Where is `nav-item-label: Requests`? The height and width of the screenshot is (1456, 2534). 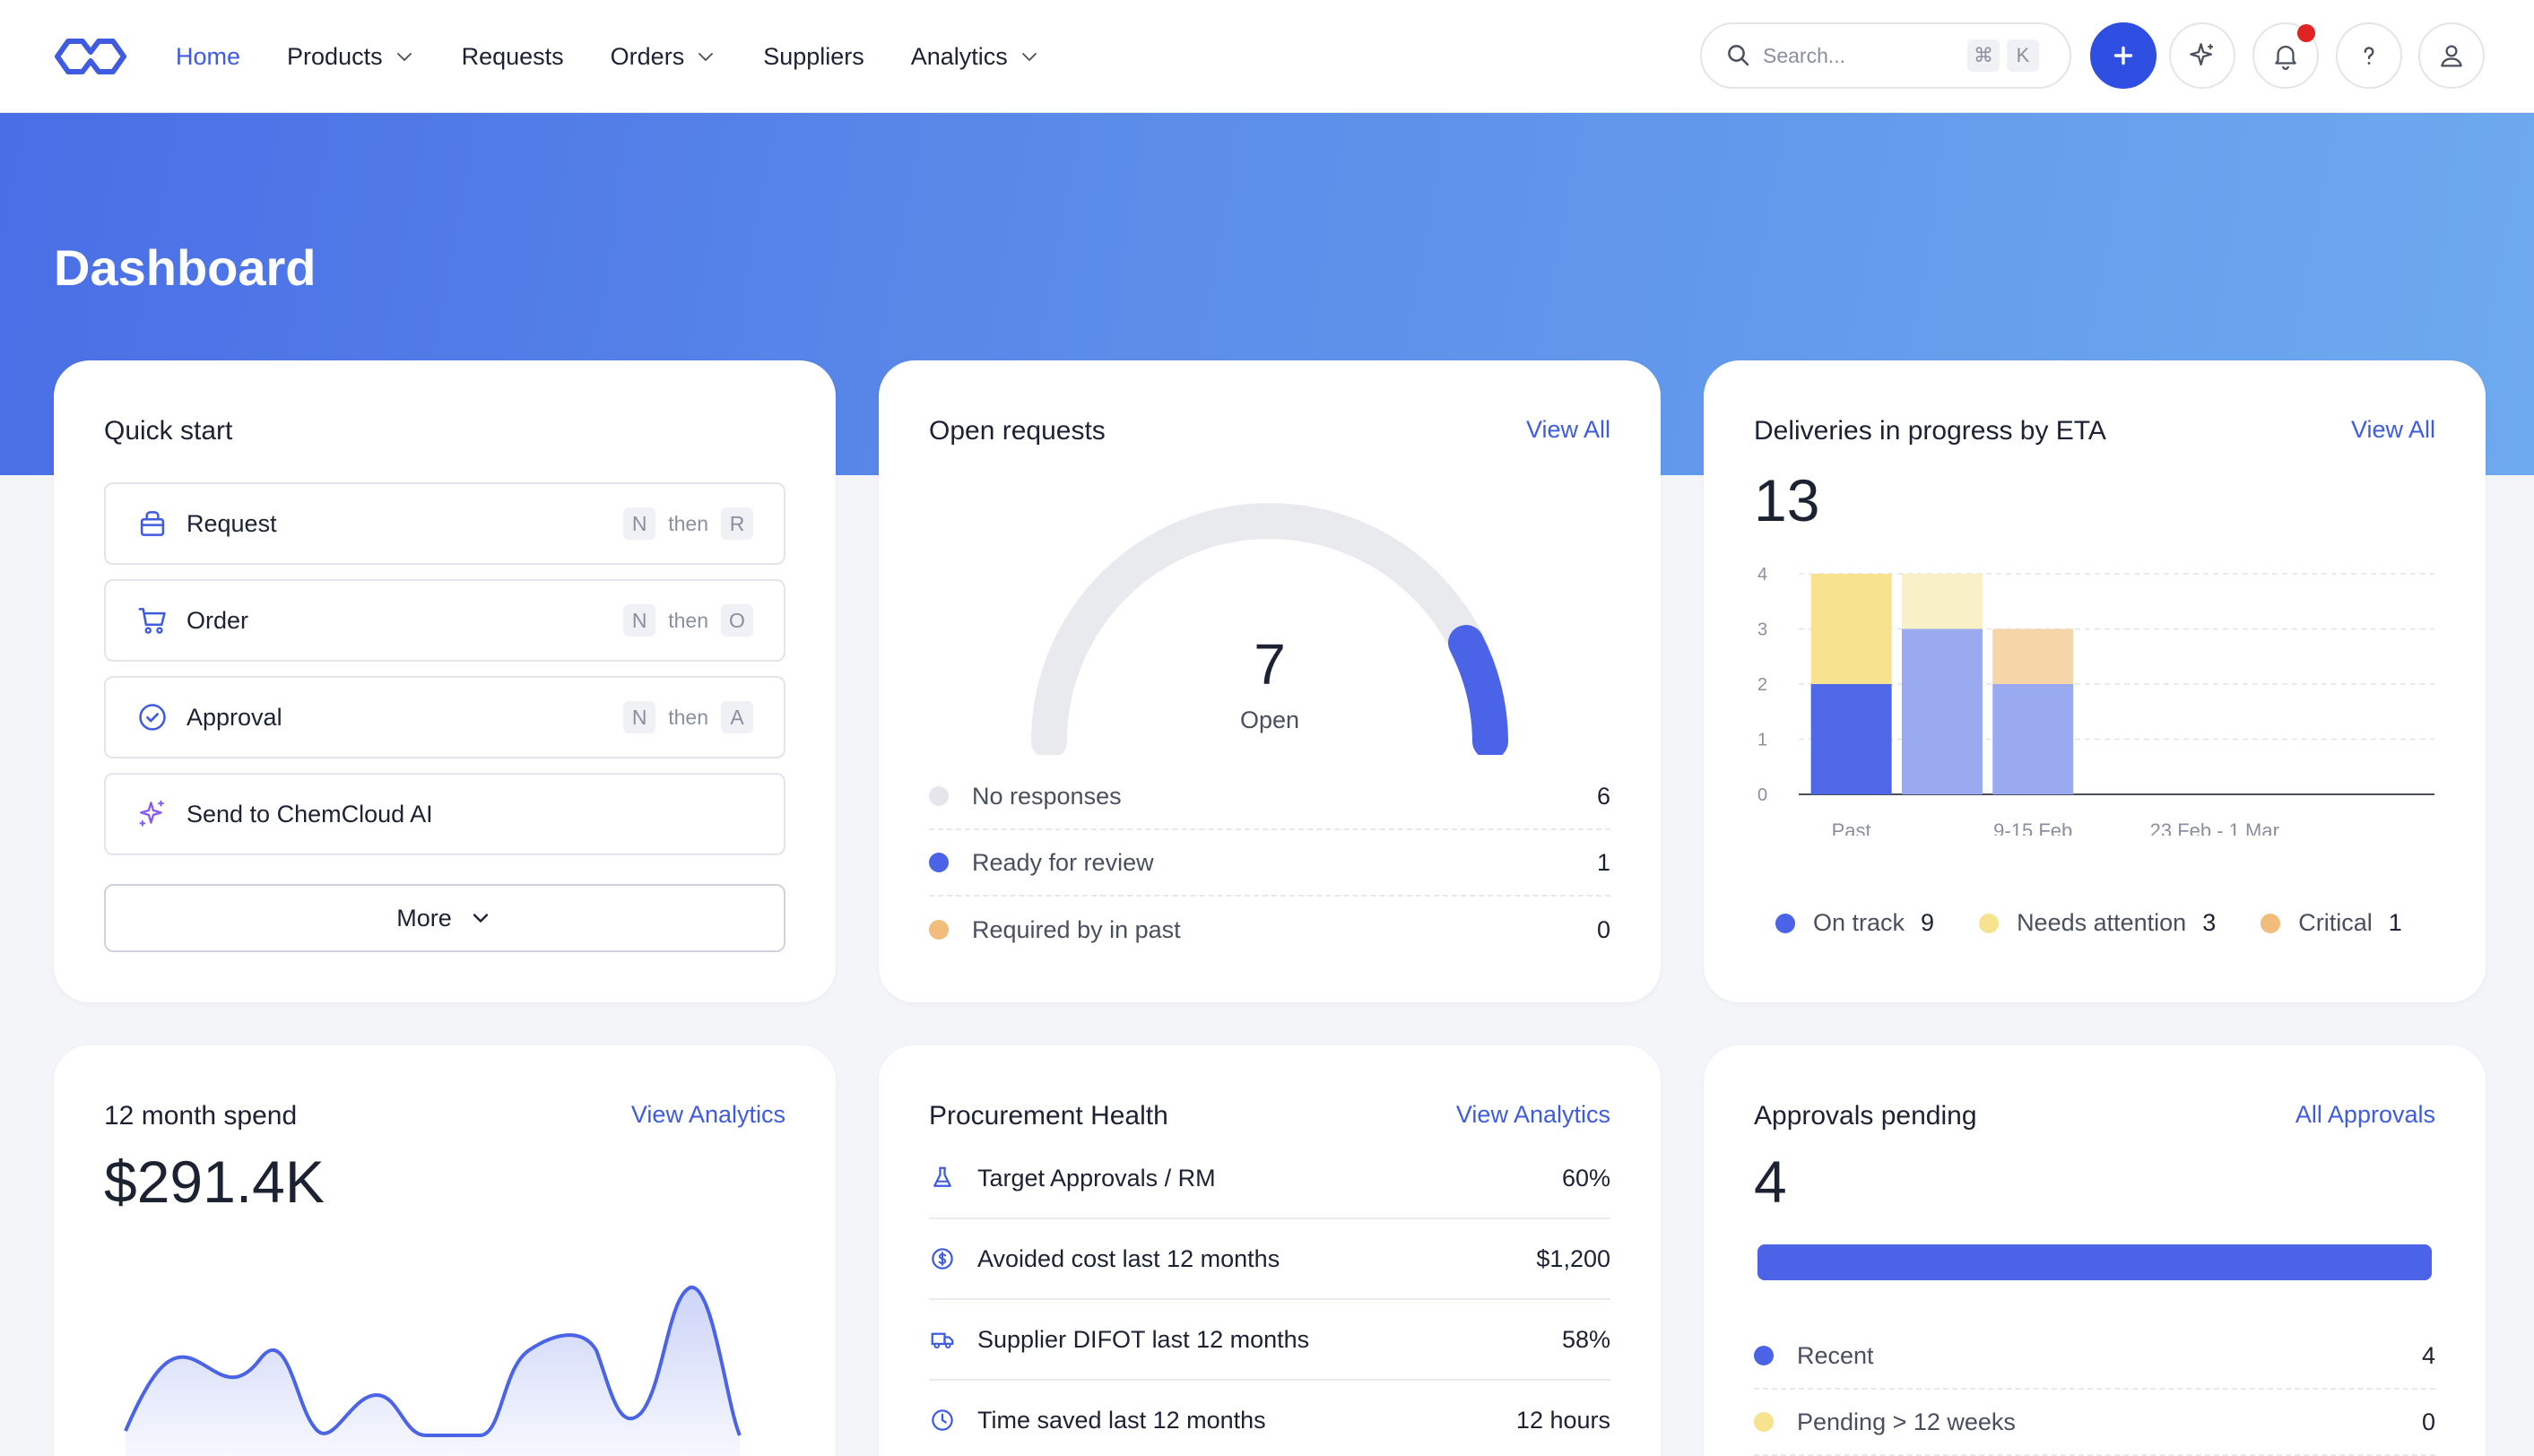 nav-item-label: Requests is located at coordinates (512, 56).